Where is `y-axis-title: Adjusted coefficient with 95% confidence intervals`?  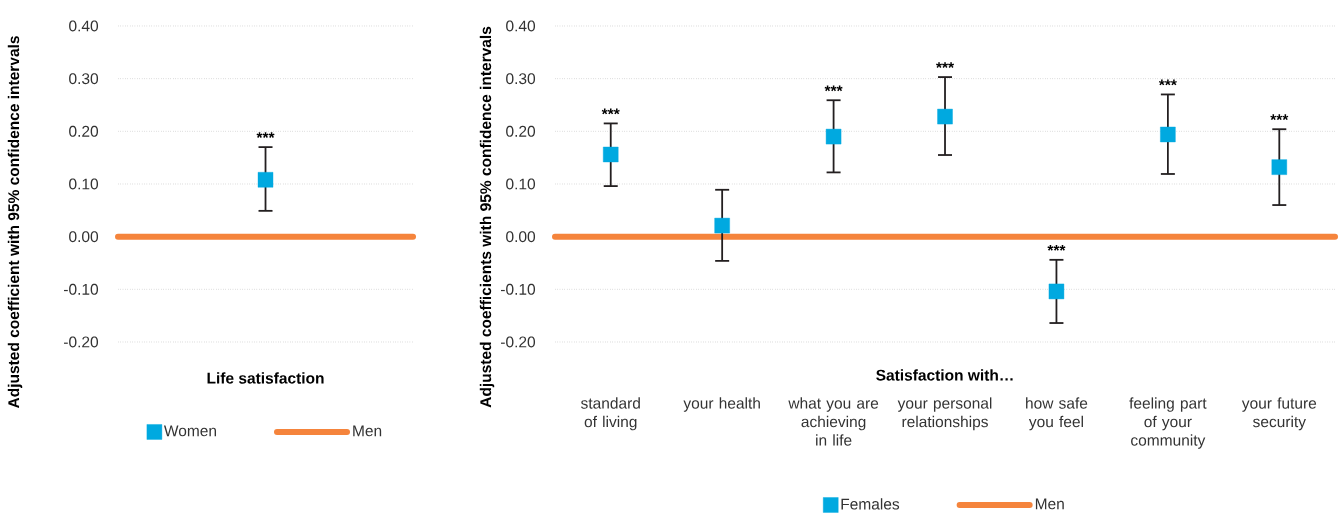 y-axis-title: Adjusted coefficient with 95% confidence intervals is located at coordinates (15, 222).